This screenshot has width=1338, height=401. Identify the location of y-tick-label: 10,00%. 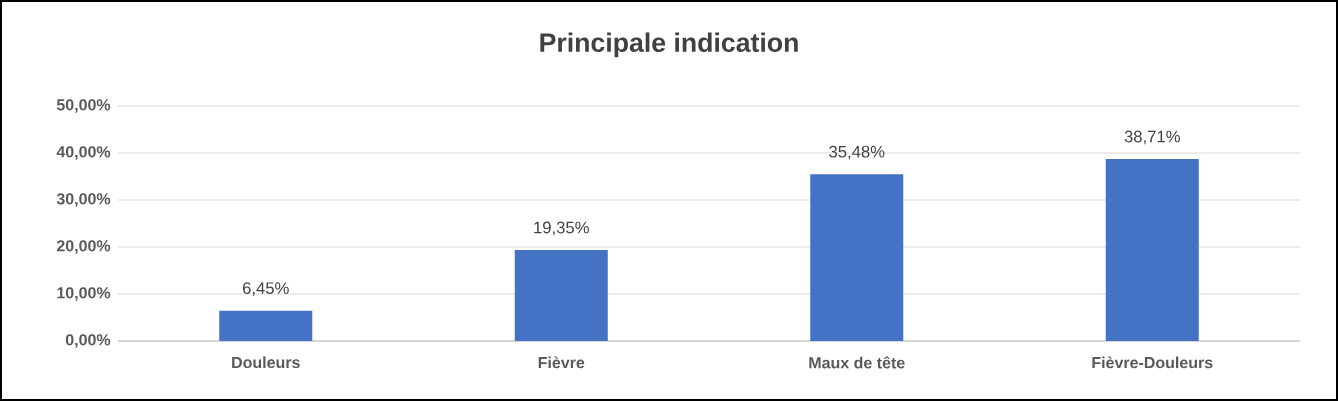
(84, 294).